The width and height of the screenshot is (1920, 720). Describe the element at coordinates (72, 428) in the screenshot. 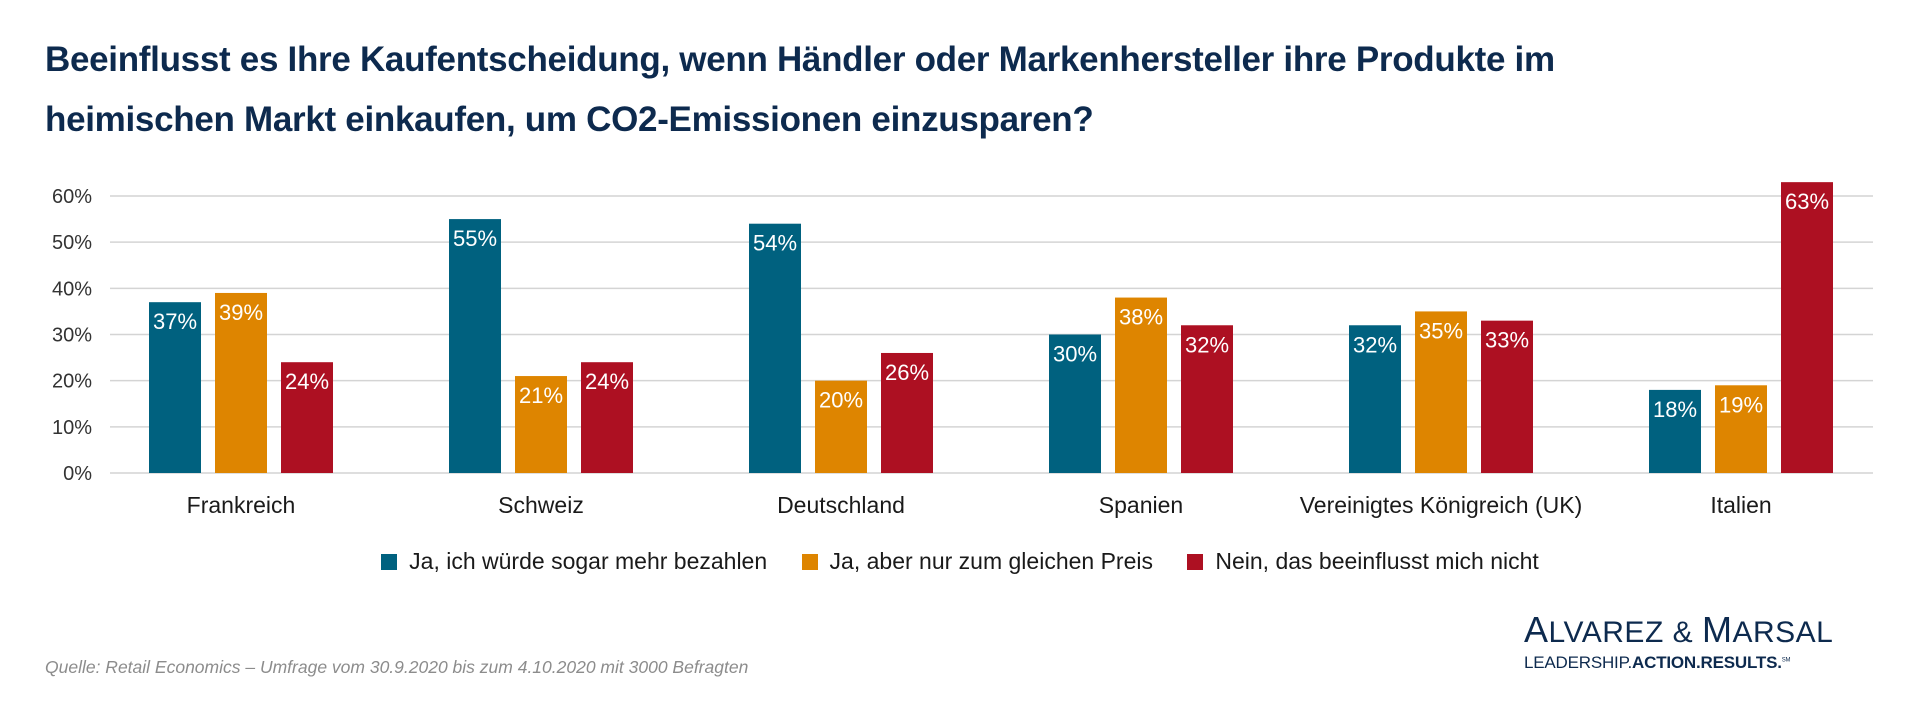

I see `y-tick-label: 10%` at that location.